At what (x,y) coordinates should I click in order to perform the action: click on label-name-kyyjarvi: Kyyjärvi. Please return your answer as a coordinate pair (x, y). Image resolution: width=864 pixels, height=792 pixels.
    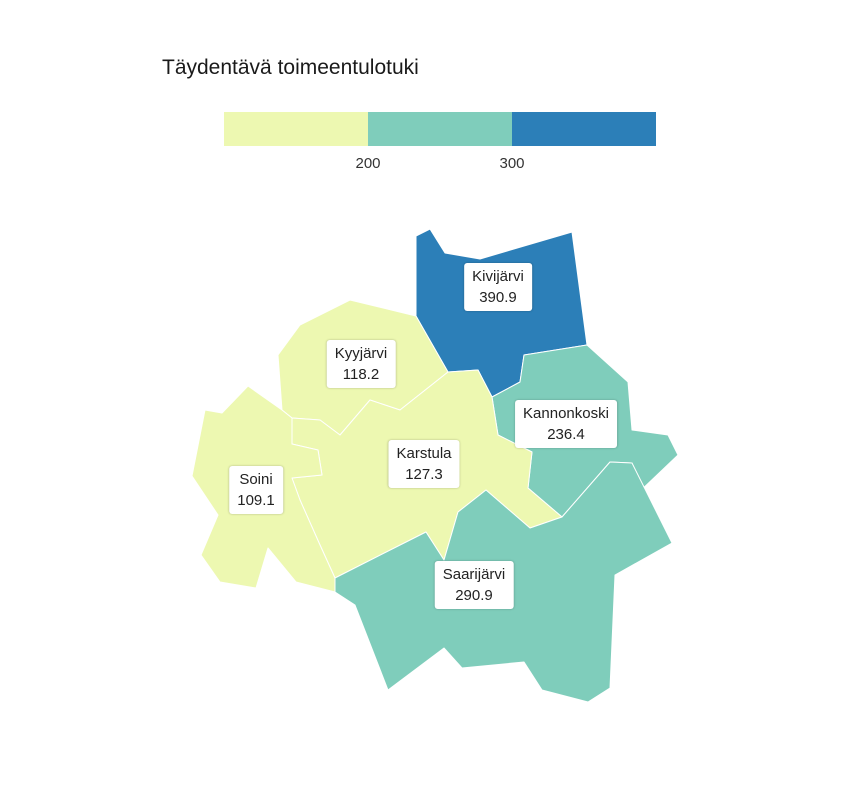
    Looking at the image, I should click on (361, 353).